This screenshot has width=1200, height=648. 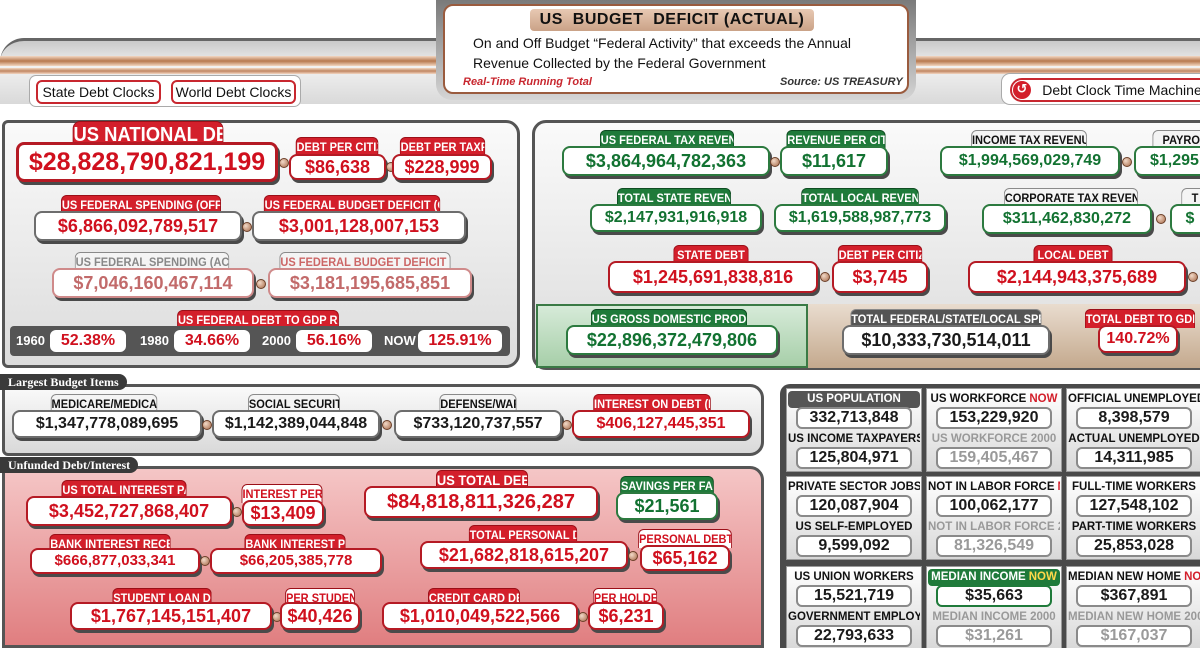 I want to click on bank-interest-paid-label: BANK INTEREST PAID, so click(x=295, y=543).